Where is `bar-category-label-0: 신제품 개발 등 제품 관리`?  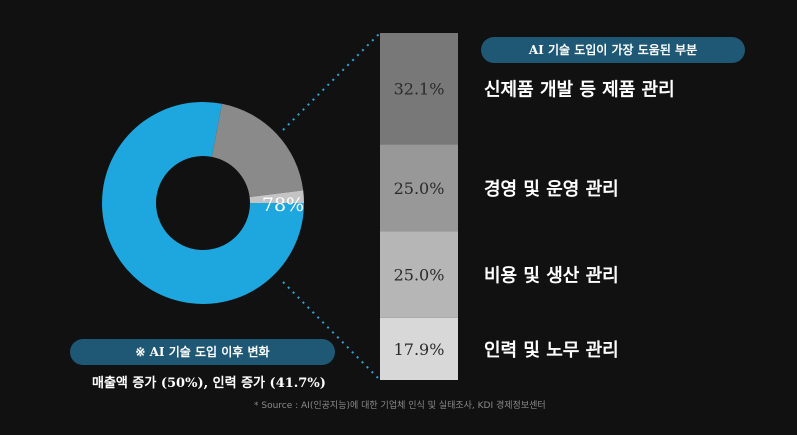 bar-category-label-0: 신제품 개발 등 제품 관리 is located at coordinates (579, 90).